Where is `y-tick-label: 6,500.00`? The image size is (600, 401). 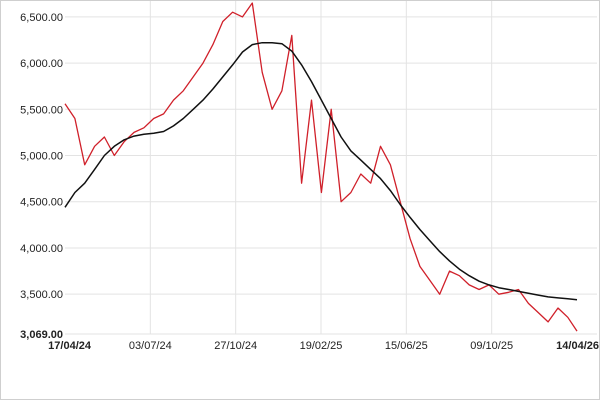 y-tick-label: 6,500.00 is located at coordinates (41, 18).